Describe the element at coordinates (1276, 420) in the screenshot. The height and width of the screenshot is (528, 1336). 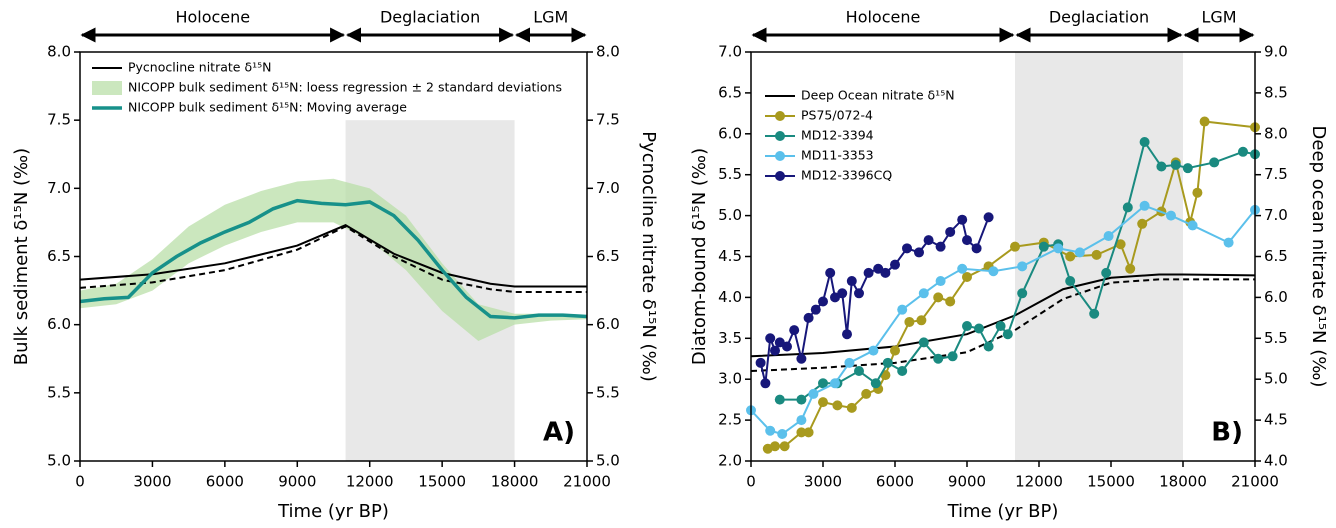
I see `y2-tick-label: 4.5` at that location.